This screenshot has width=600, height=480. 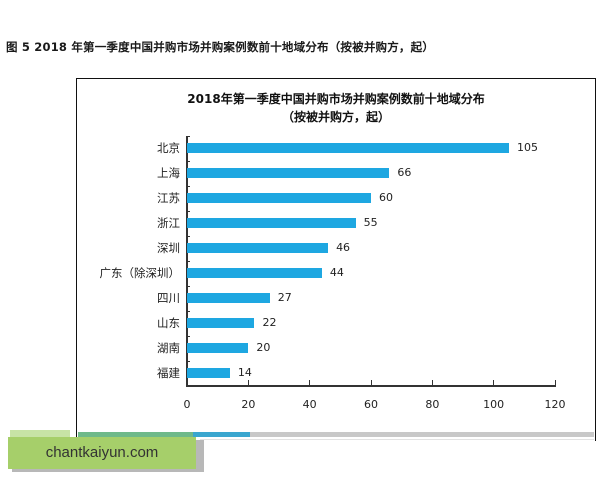 I want to click on category-label: 山东, so click(x=168, y=323).